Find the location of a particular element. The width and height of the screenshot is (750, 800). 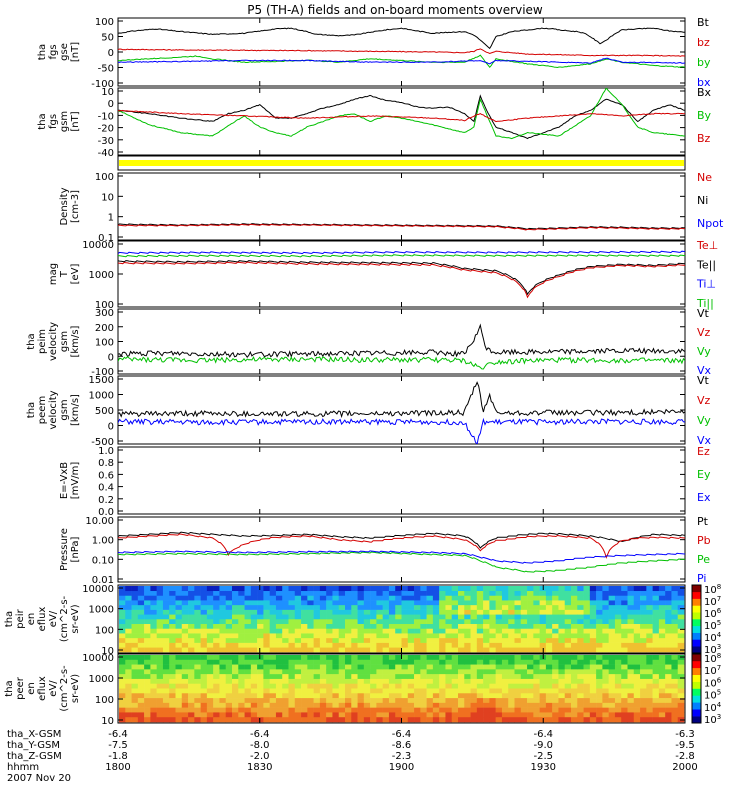

legend-bx: Bx is located at coordinates (704, 92).